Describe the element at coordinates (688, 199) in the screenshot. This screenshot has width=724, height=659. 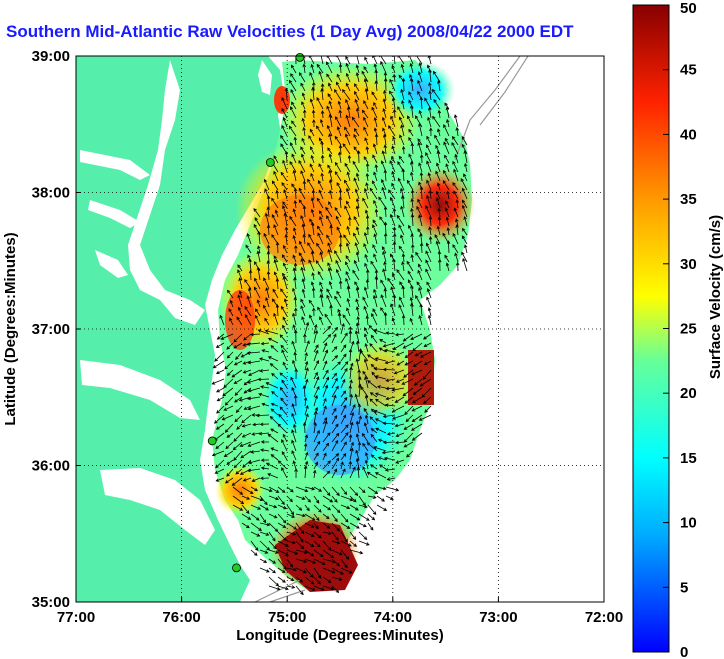
I see `colorbar-tick-label: 35` at that location.